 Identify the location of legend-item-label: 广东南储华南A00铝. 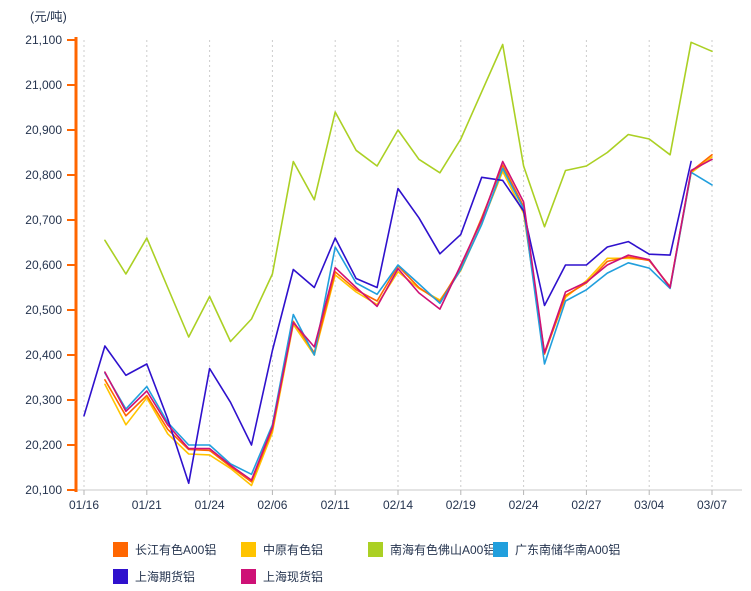
(568, 549).